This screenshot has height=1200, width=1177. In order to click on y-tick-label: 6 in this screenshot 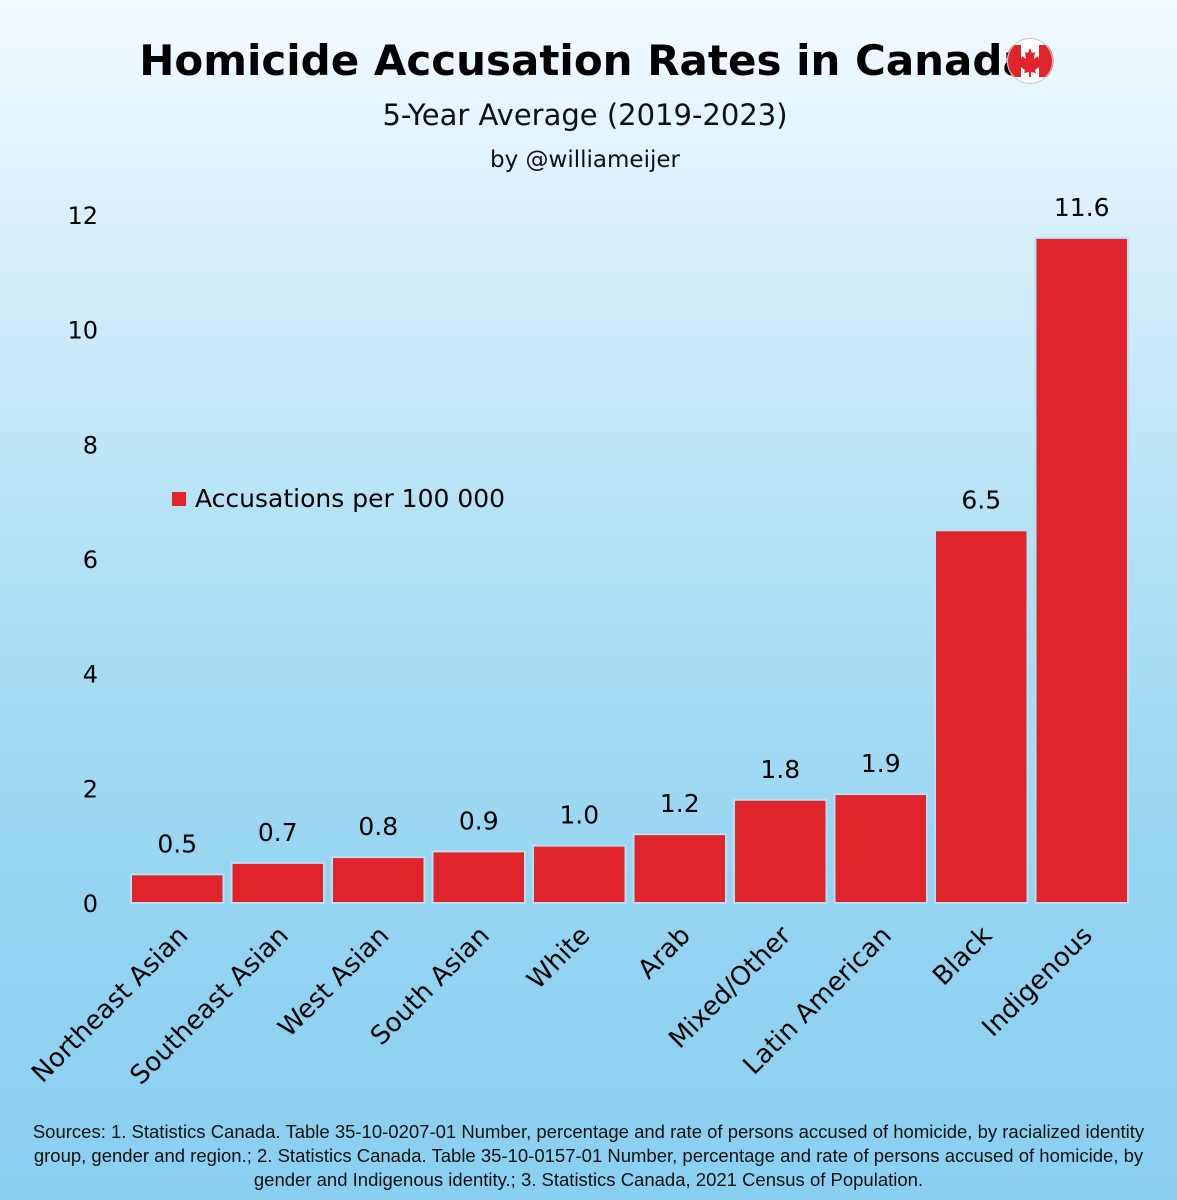, I will do `click(90, 560)`.